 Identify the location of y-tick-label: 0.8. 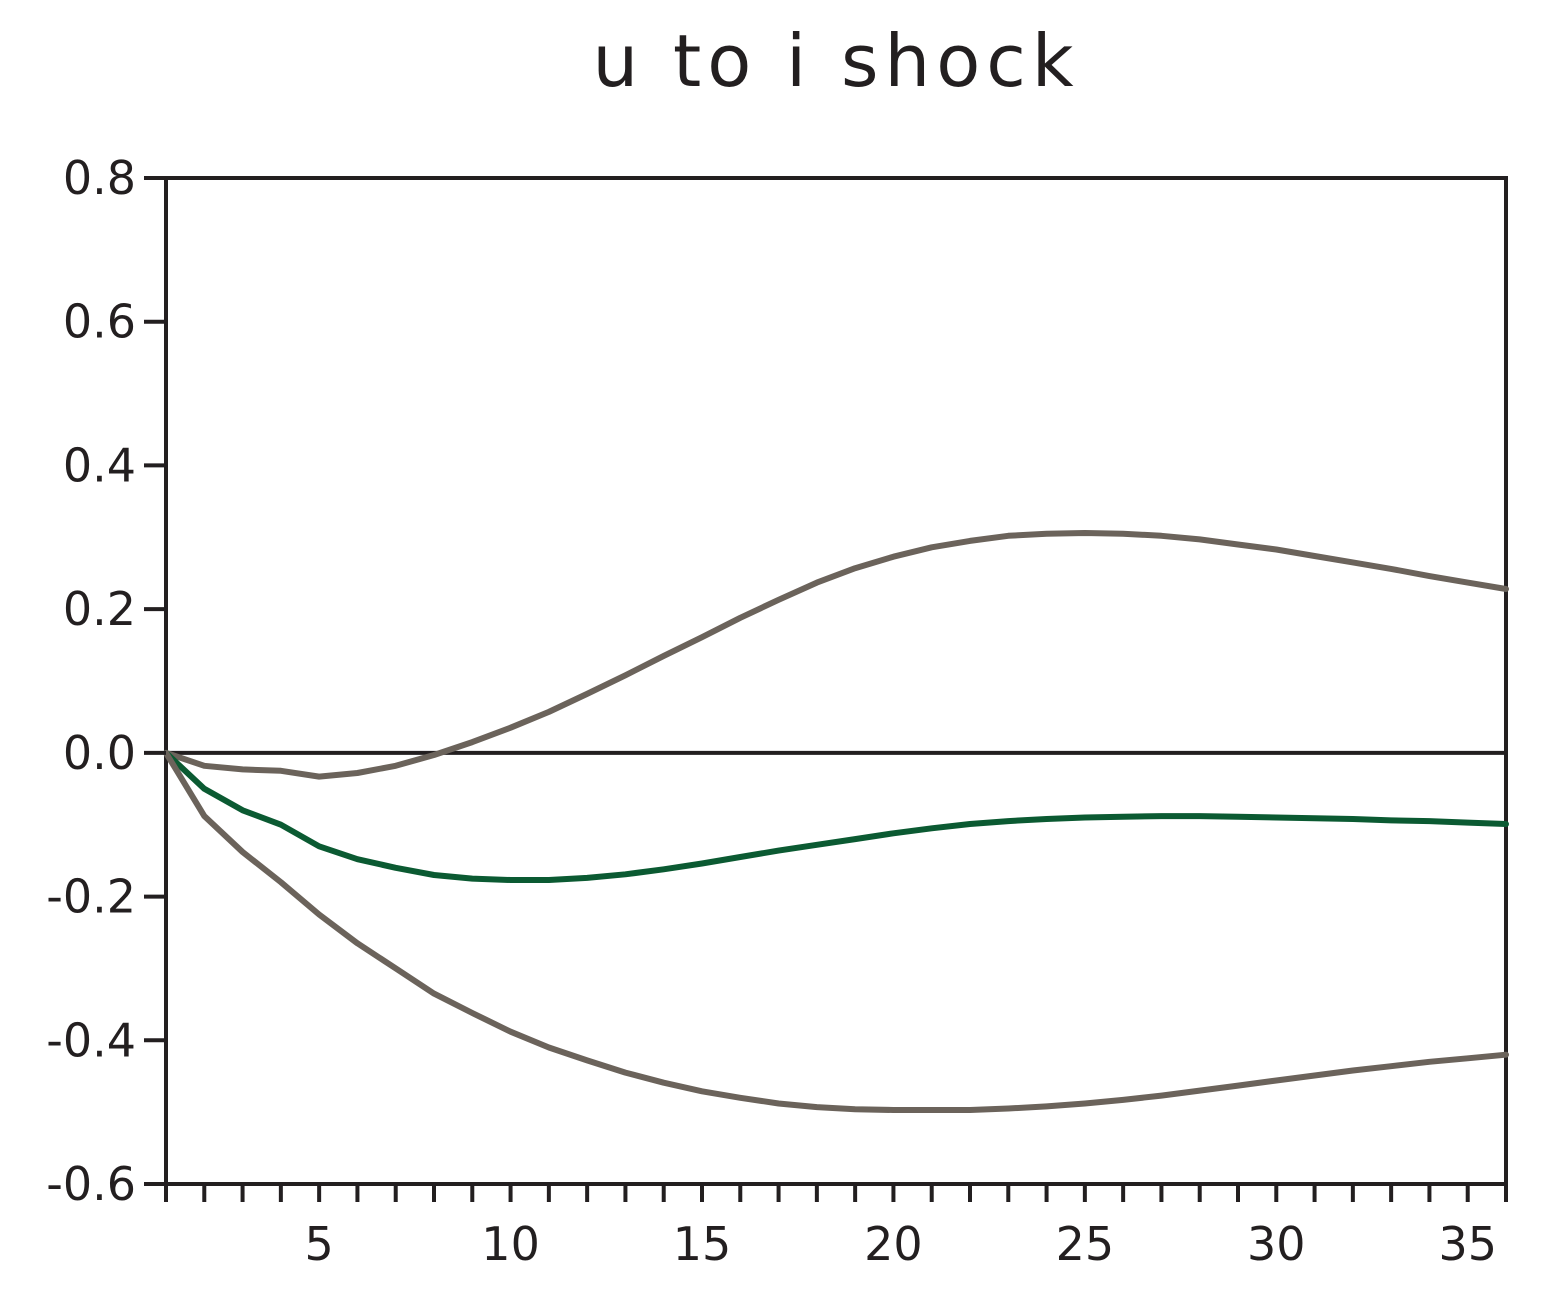
(99, 178).